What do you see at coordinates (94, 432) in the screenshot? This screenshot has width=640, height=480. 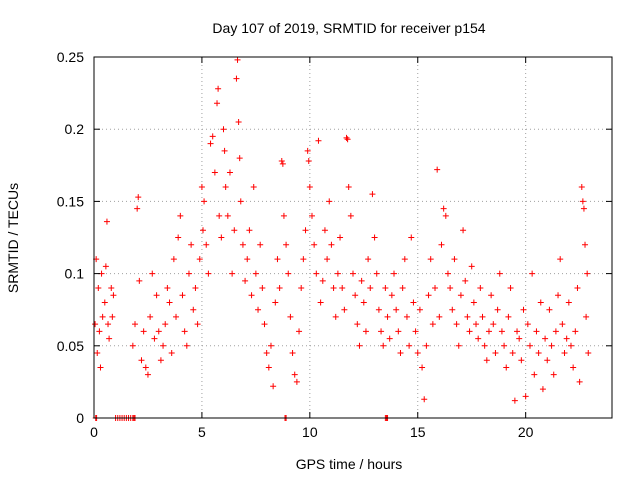 I see `x-tick-label: 0` at bounding box center [94, 432].